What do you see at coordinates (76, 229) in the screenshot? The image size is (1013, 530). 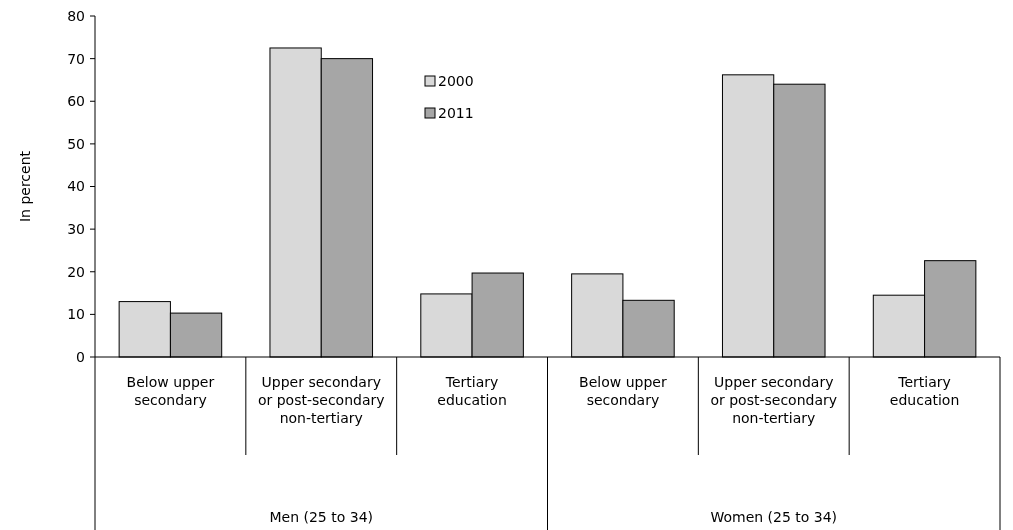 I see `y-tick-label: 30` at bounding box center [76, 229].